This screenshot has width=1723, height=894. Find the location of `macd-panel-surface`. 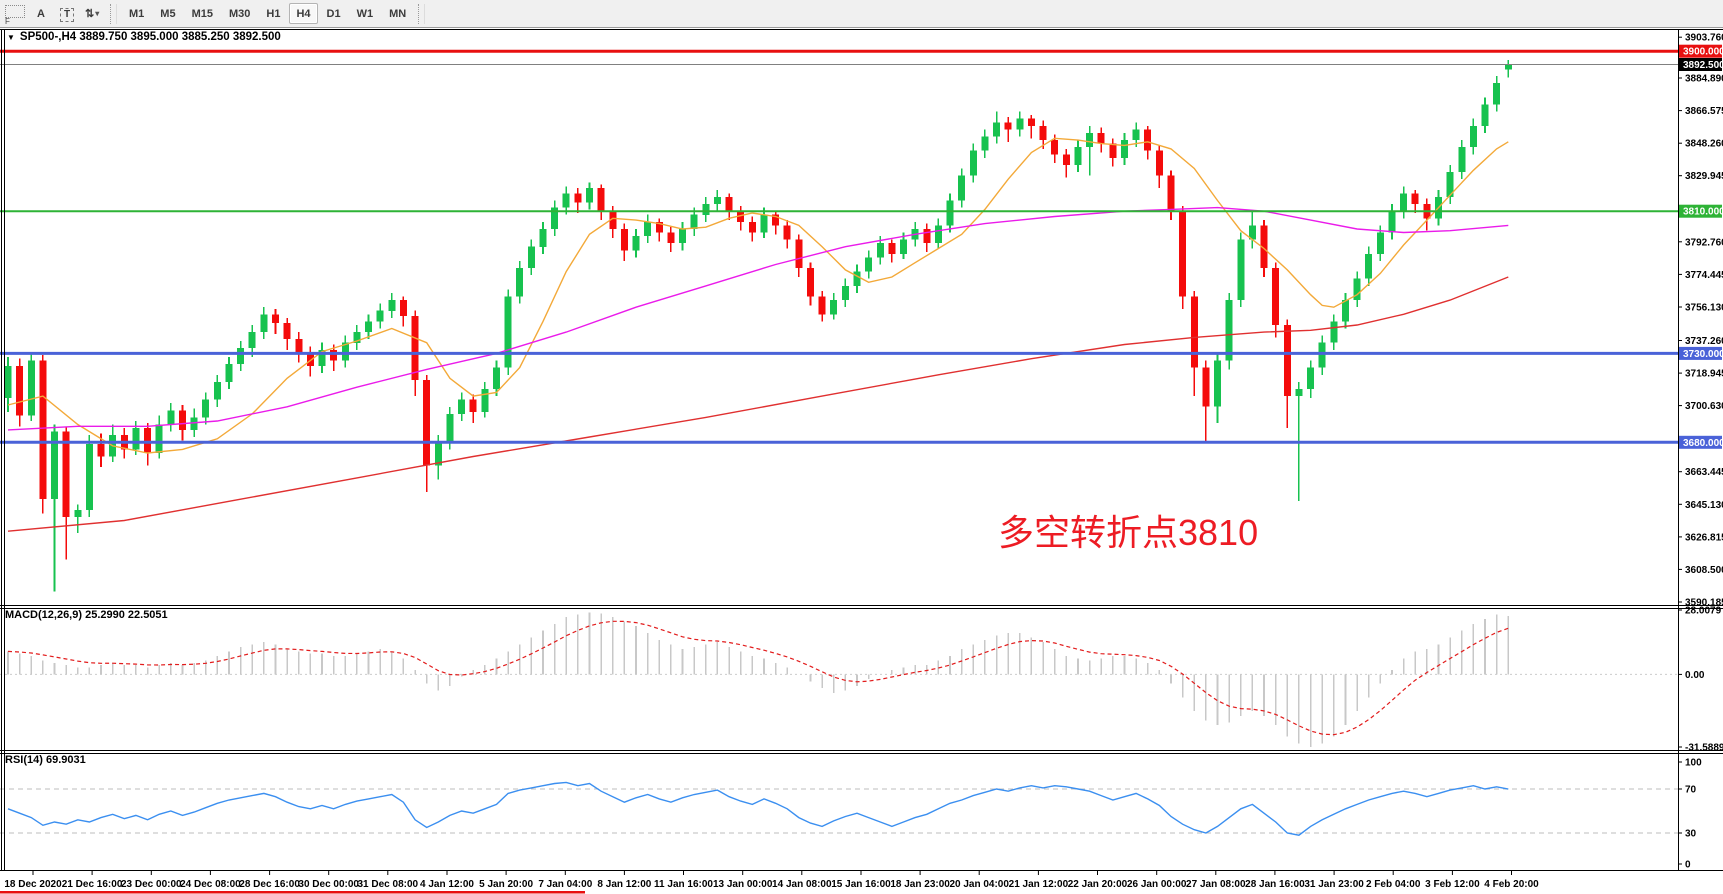

macd-panel-surface is located at coordinates (842, 678).